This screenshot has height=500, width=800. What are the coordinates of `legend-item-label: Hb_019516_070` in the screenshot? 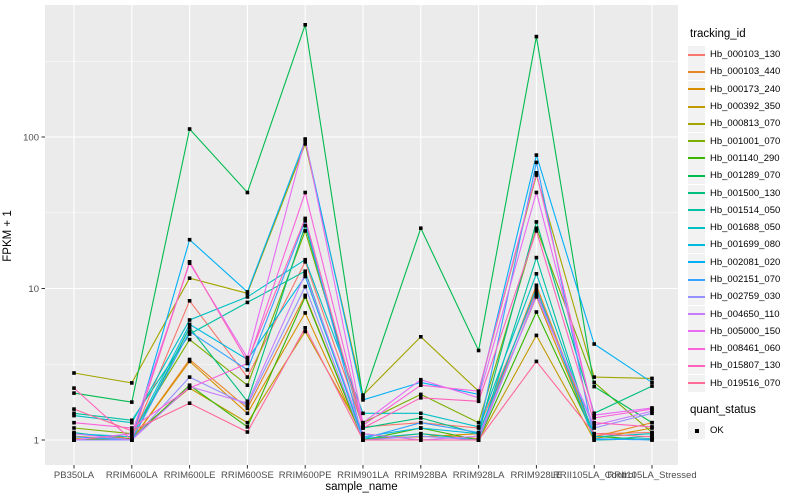 It's located at (745, 383).